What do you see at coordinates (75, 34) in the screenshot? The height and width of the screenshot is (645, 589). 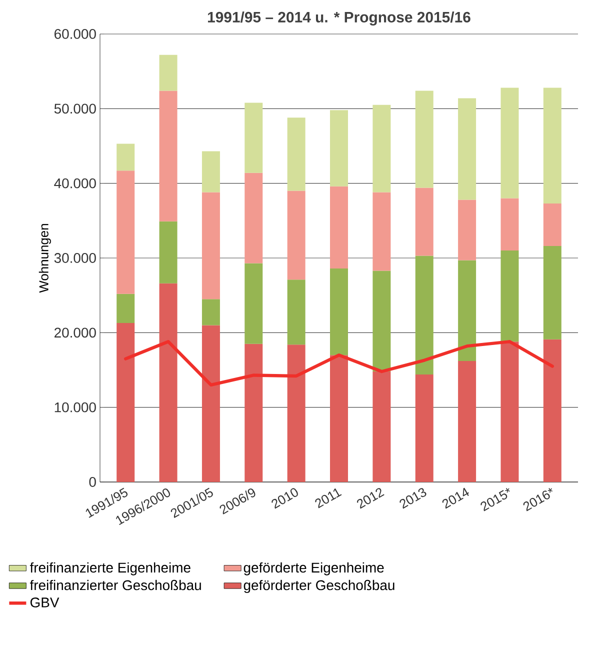 I see `y-tick-label: 60.000` at bounding box center [75, 34].